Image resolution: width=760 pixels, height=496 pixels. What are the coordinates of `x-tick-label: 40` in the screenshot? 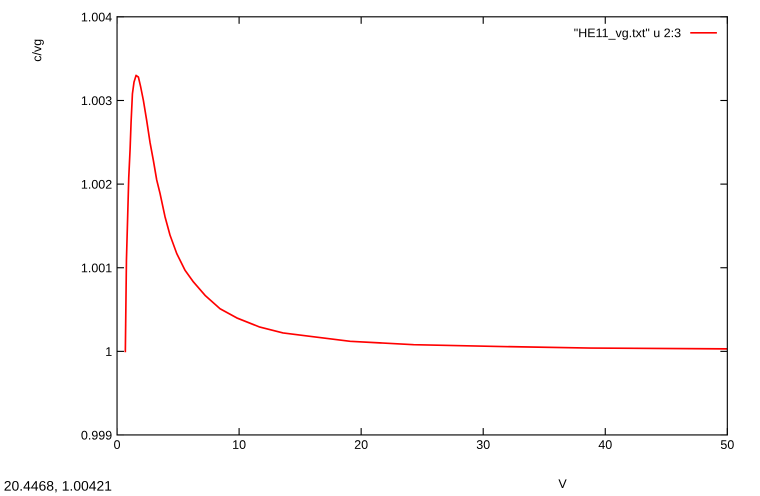 It's located at (605, 445).